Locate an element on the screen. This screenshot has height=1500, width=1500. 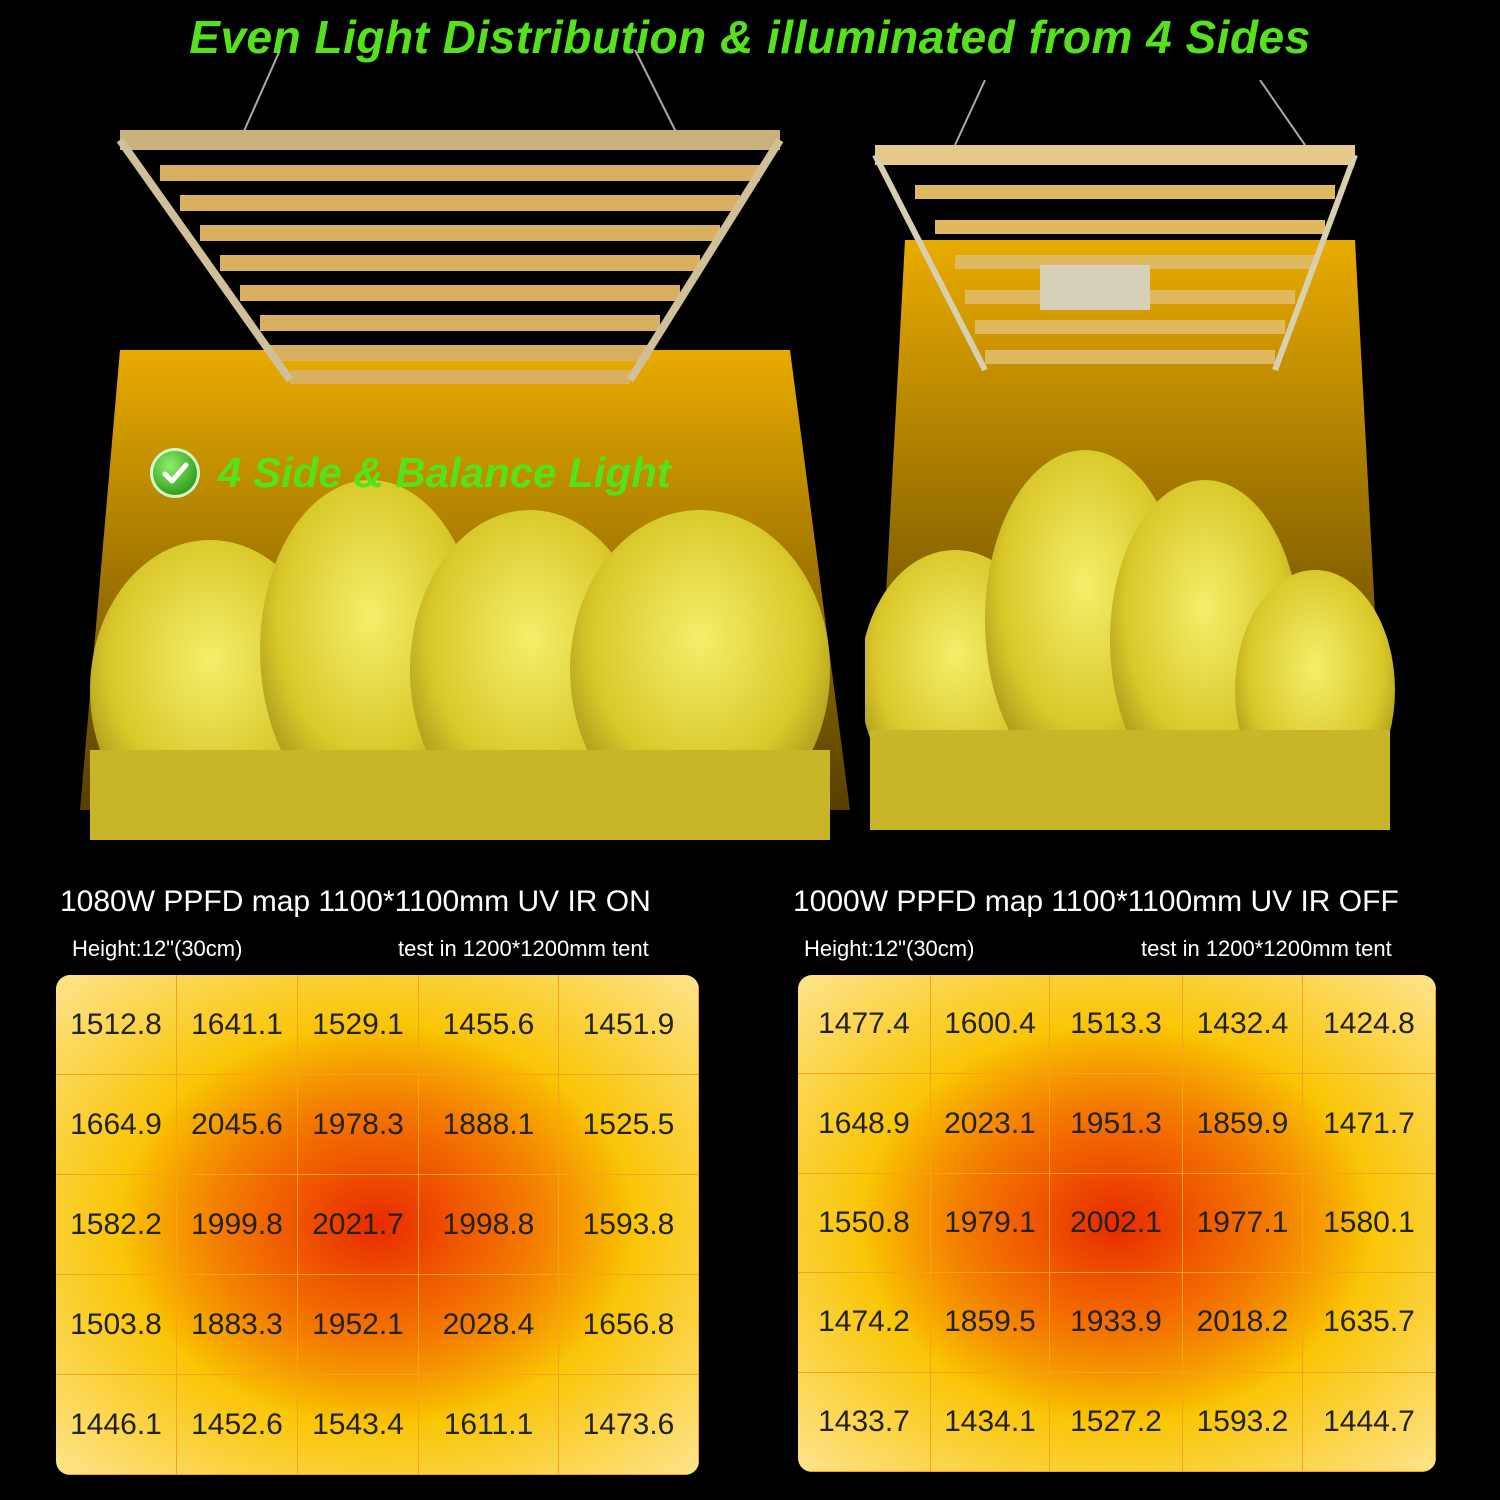
ppfd-cell: 1978.3 is located at coordinates (358, 1125).